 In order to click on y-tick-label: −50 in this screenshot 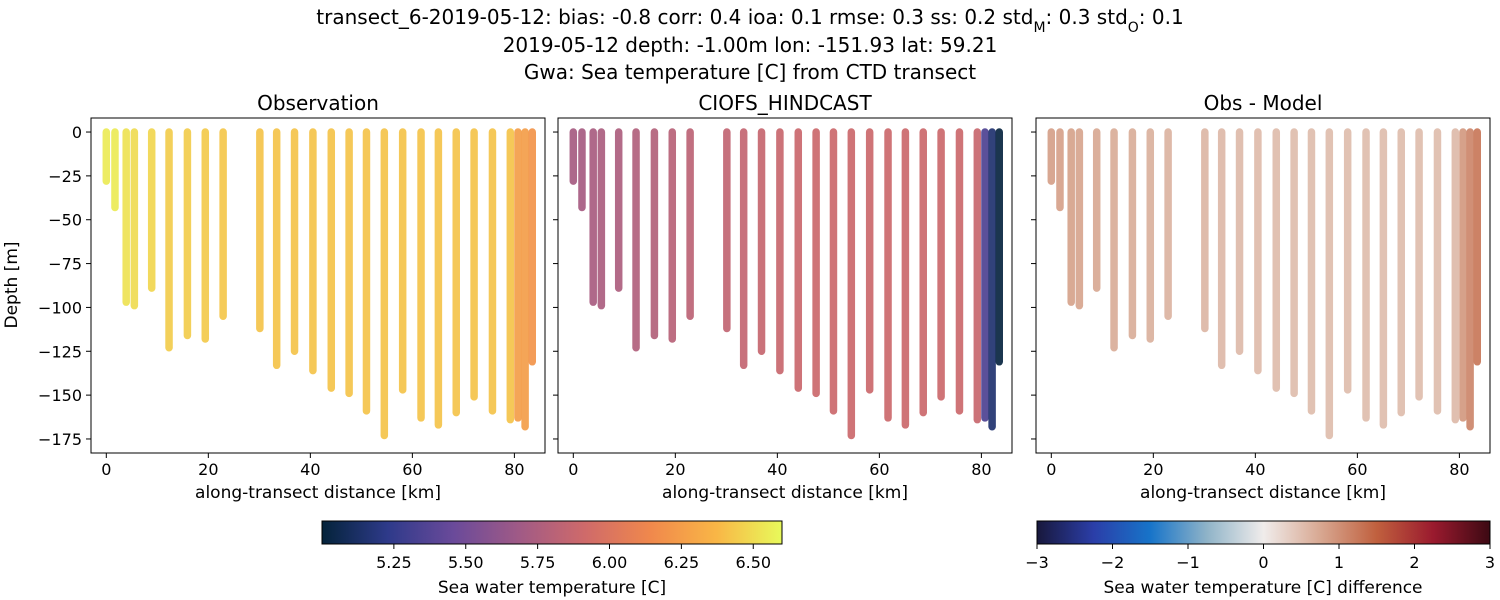, I will do `click(65, 220)`.